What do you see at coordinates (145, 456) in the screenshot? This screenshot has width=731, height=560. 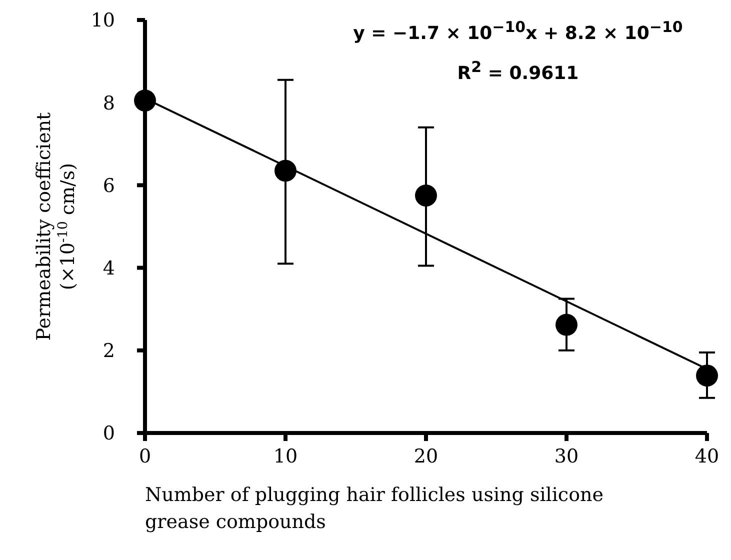 I see `x-tick-label: 0` at bounding box center [145, 456].